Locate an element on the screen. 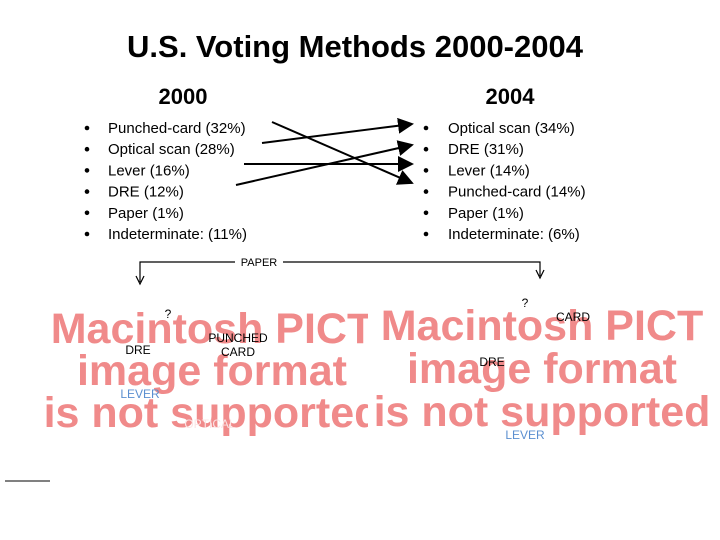 The width and height of the screenshot is (720, 540). arrows is located at coordinates (324, 151).